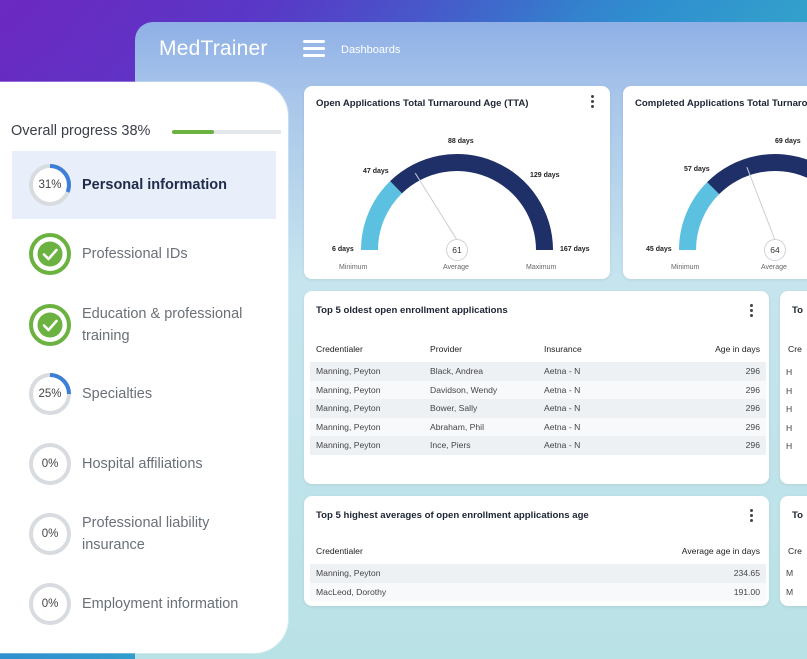  I want to click on app-logo: MedTrainer, so click(213, 48).